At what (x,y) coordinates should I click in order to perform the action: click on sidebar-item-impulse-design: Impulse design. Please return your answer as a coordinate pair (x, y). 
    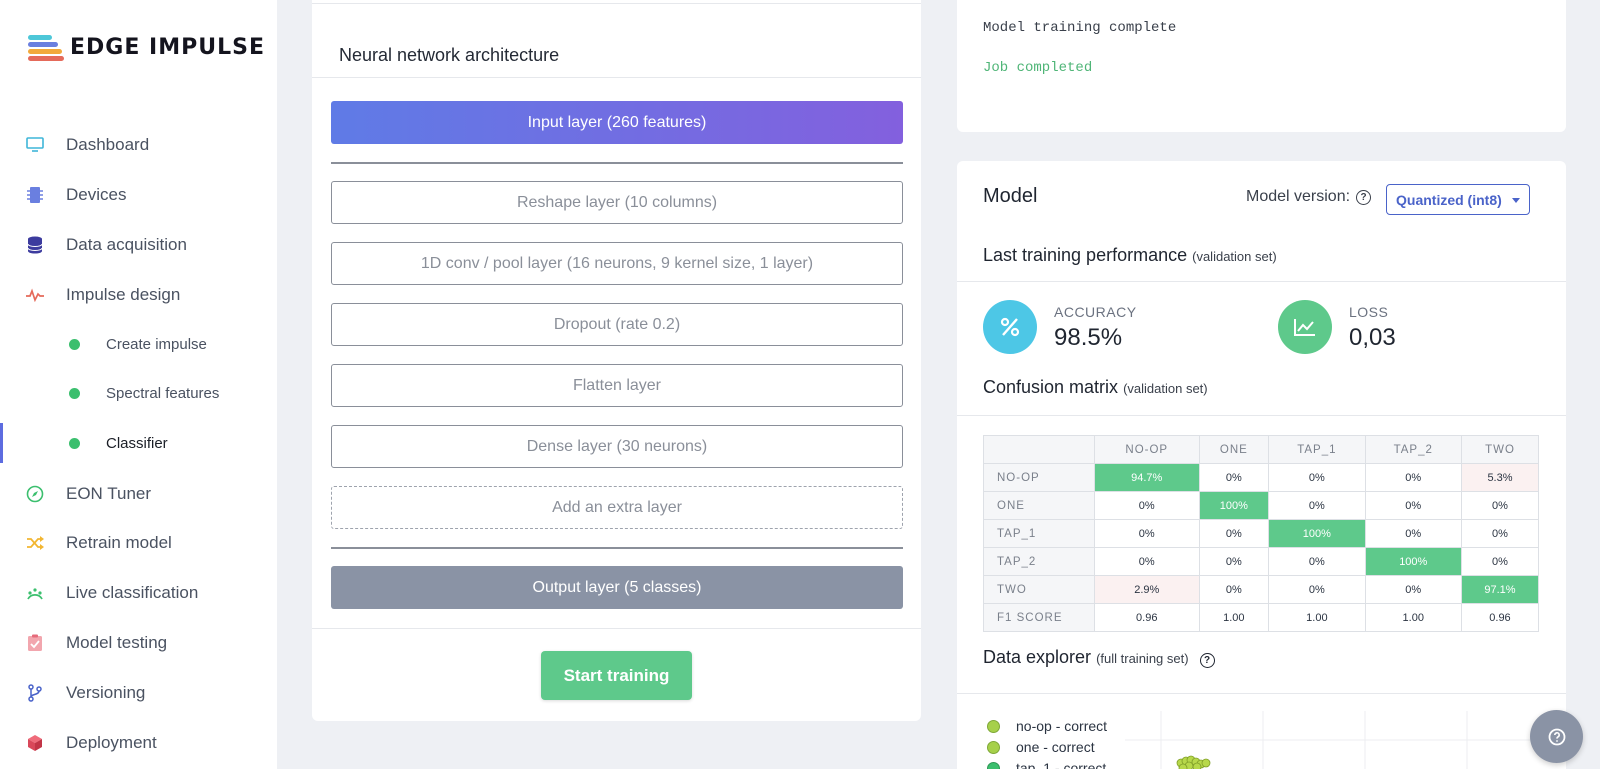
    Looking at the image, I should click on (138, 295).